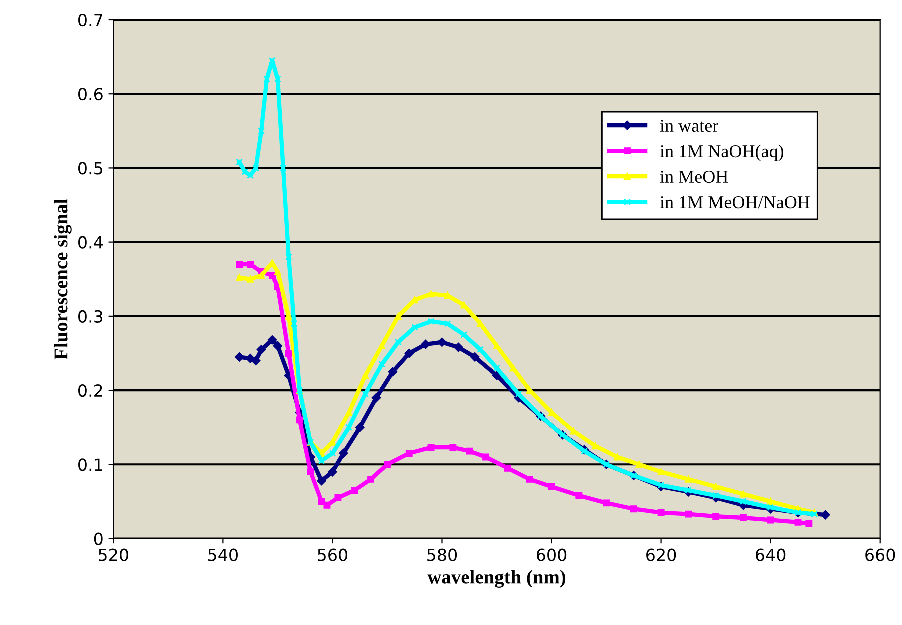 This screenshot has width=902, height=625. What do you see at coordinates (90, 316) in the screenshot?
I see `y-tick-label: 0.3` at bounding box center [90, 316].